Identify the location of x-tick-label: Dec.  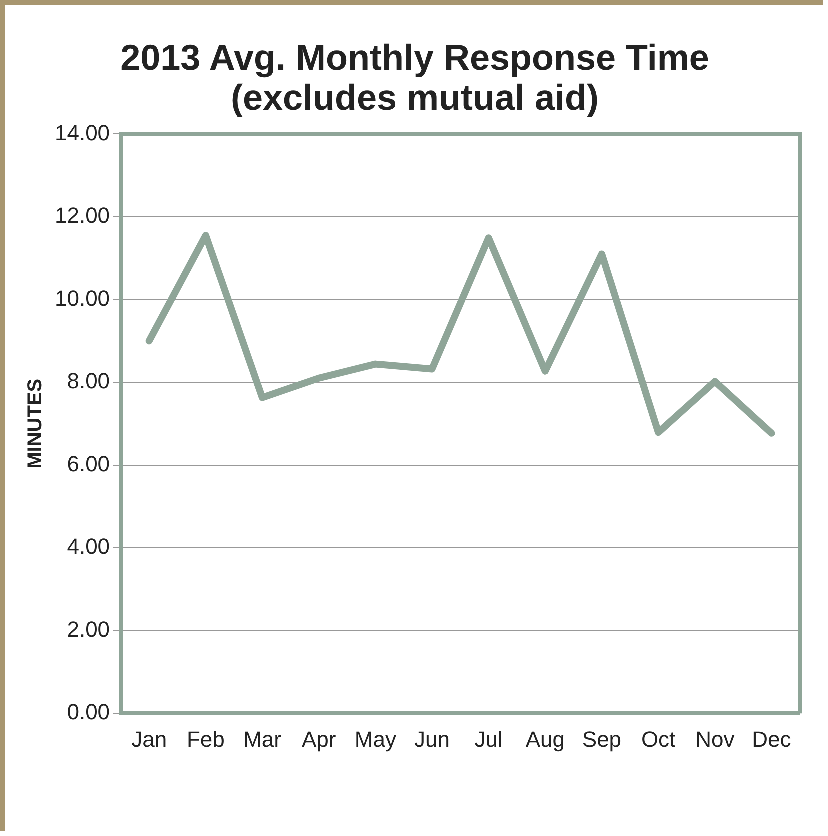
(772, 739).